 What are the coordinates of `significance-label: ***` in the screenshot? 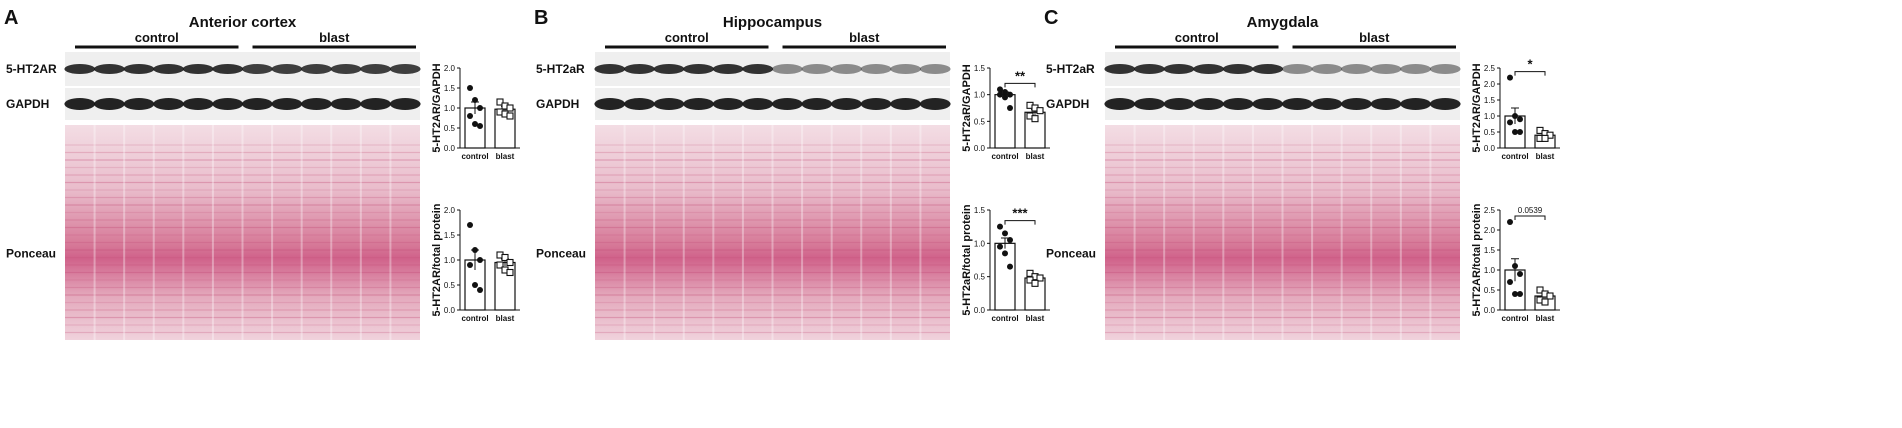 It's located at (1020, 213).